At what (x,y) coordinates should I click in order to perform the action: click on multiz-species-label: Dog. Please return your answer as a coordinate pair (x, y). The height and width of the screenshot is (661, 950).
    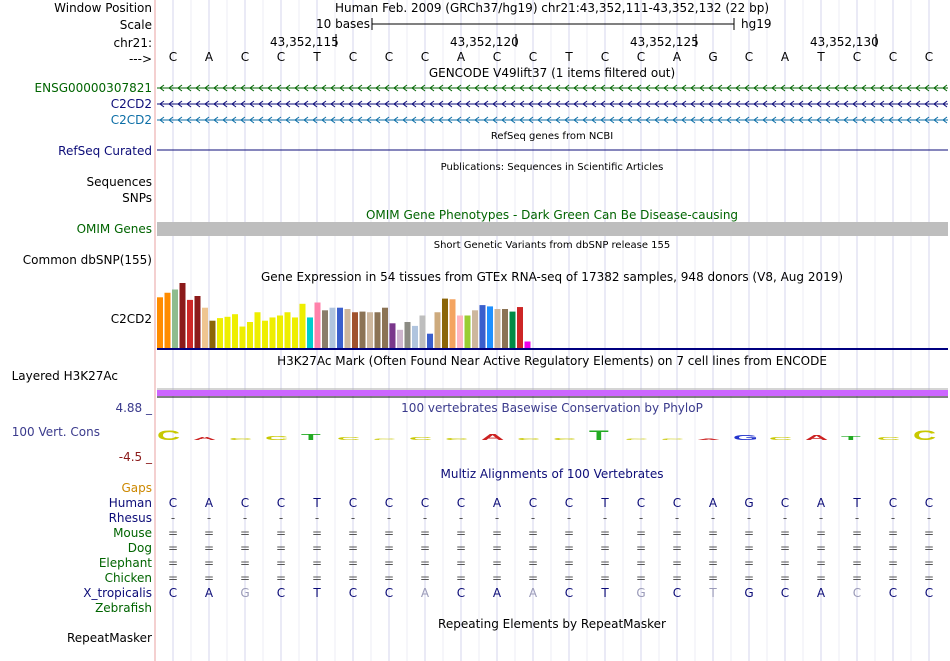
    Looking at the image, I should click on (139, 548).